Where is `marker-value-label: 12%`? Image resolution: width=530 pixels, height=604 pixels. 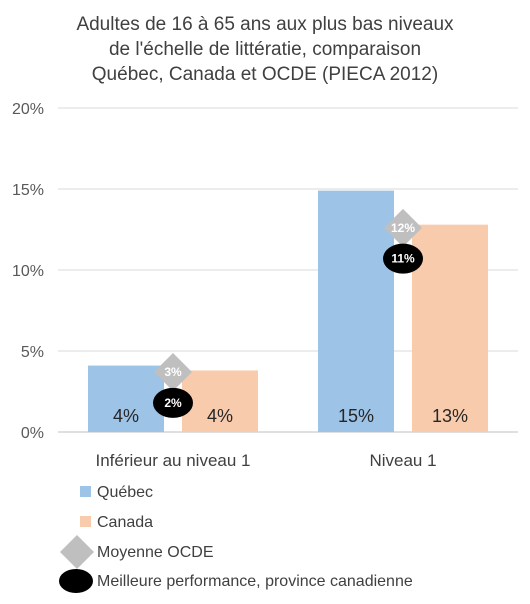 marker-value-label: 12% is located at coordinates (403, 228).